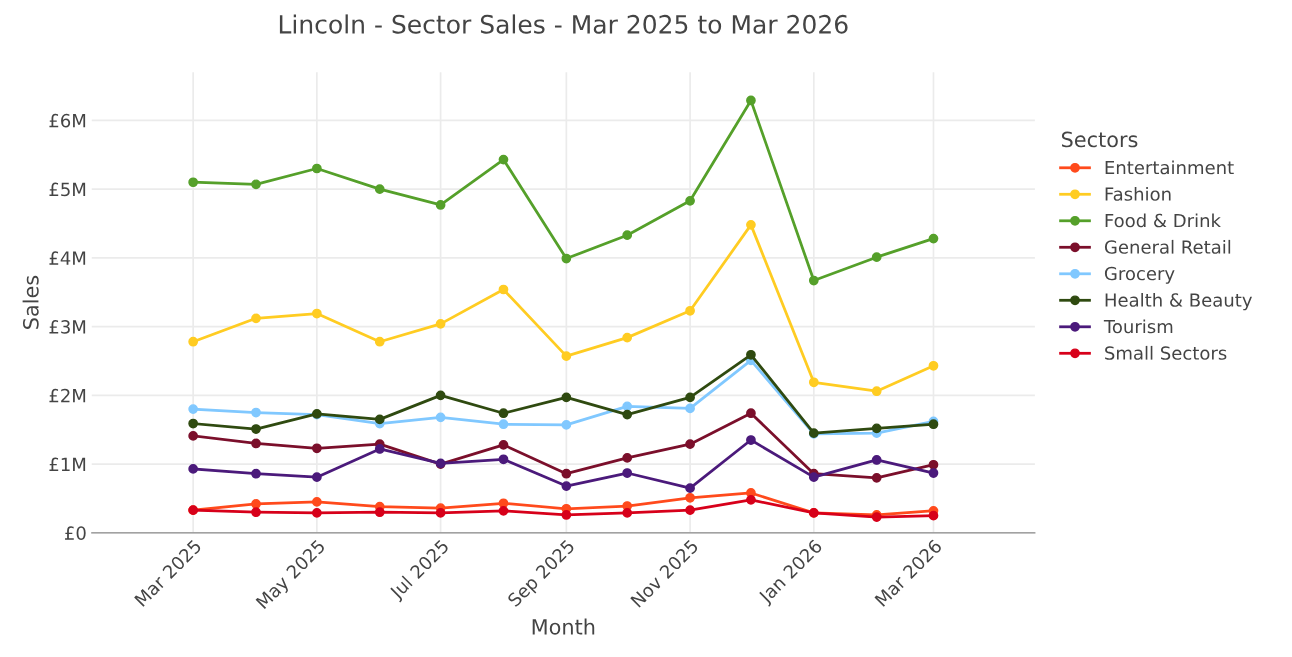 This screenshot has height=657, width=1292. Describe the element at coordinates (1169, 167) in the screenshot. I see `legend-label: Entertainment` at that location.